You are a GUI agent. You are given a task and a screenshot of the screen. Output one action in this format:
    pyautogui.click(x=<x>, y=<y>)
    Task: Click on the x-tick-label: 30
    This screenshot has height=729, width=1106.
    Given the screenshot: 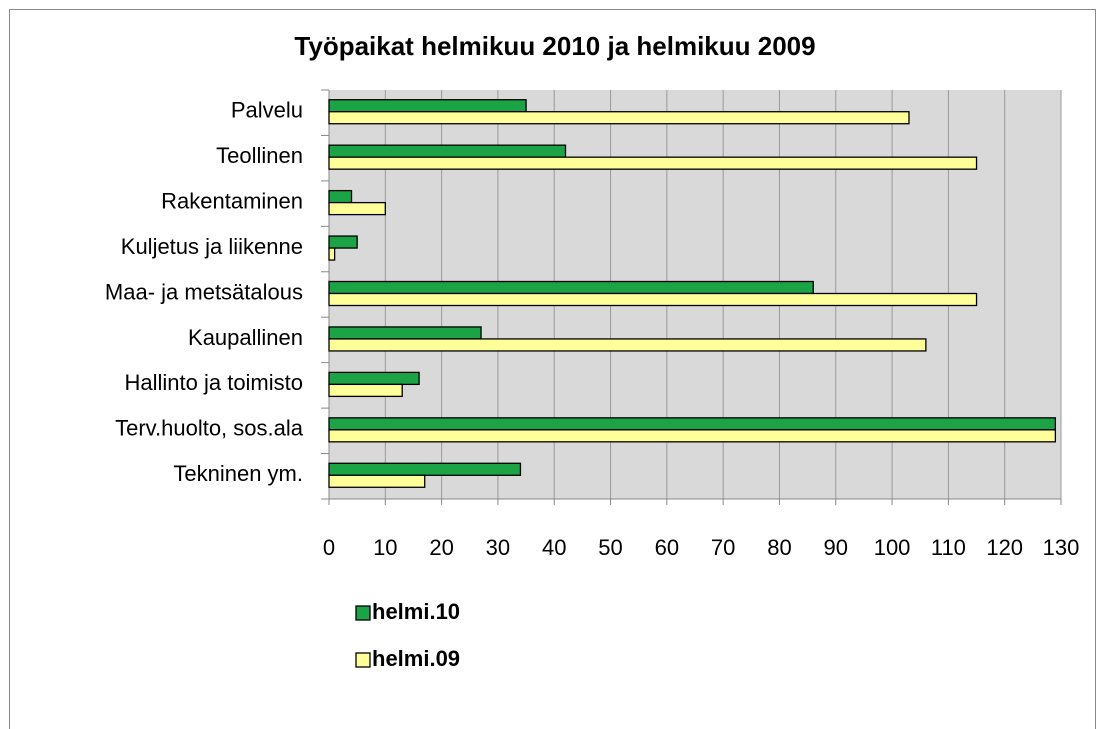 What is the action you would take?
    pyautogui.click(x=498, y=547)
    